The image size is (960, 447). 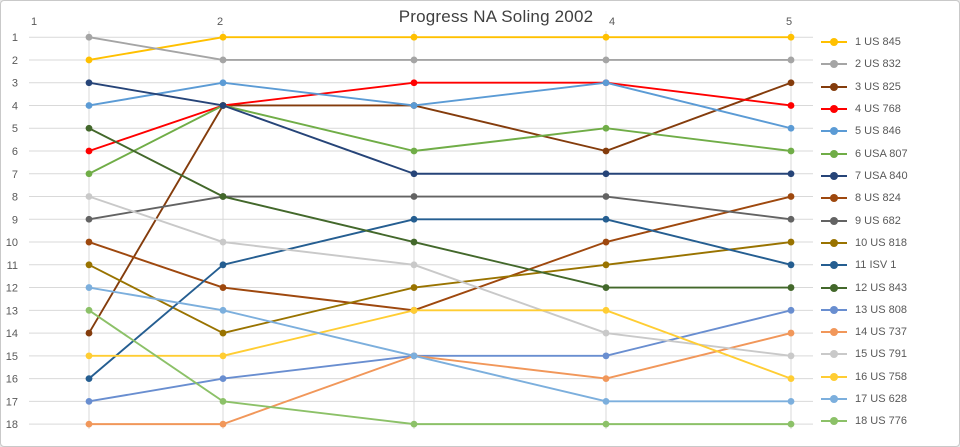 What do you see at coordinates (864, 176) in the screenshot?
I see `legend-item-7-usa-840: 7 USA 840` at bounding box center [864, 176].